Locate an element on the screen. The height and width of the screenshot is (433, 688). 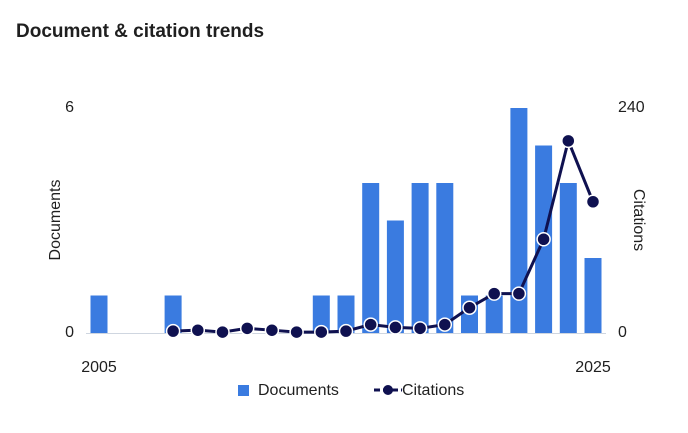
y2-axis-label: Citations is located at coordinates (638, 220).